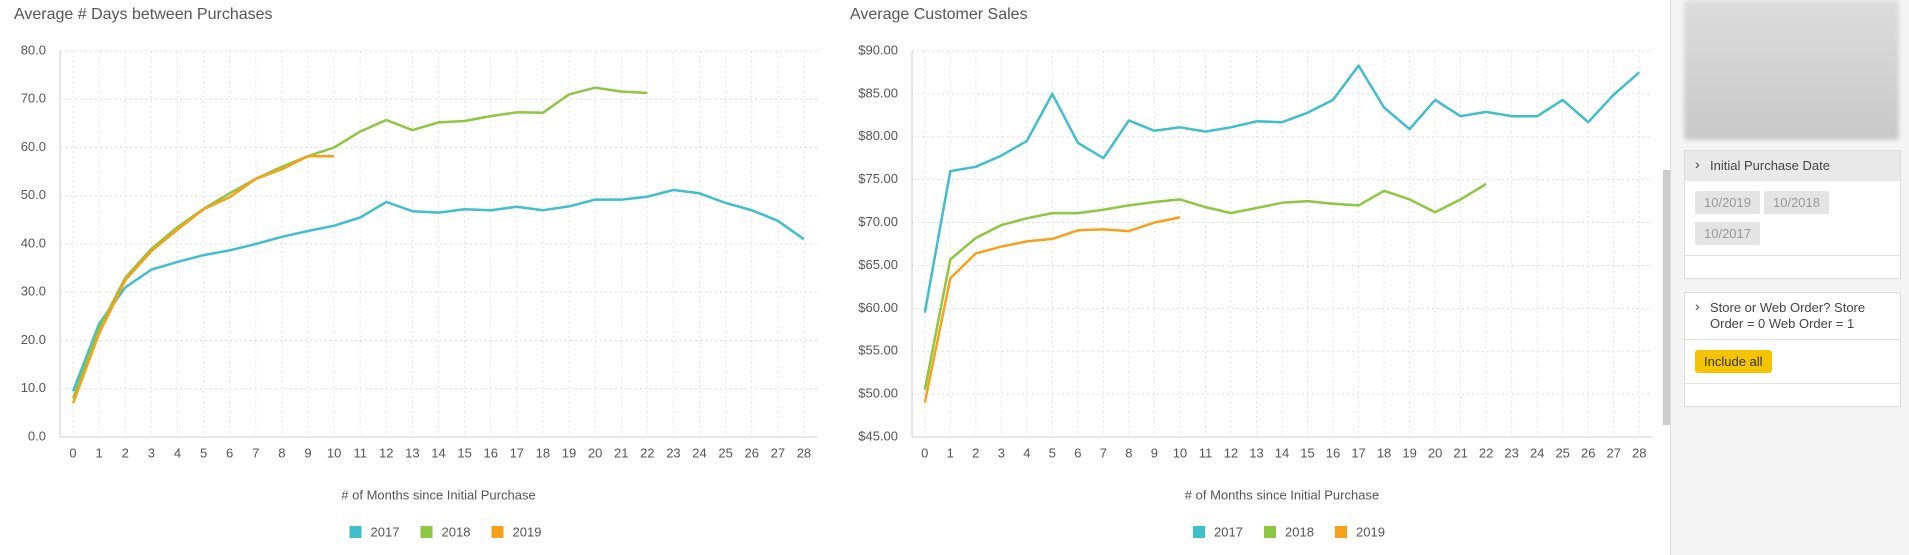 The height and width of the screenshot is (555, 1909). What do you see at coordinates (33, 194) in the screenshot?
I see `y-tick-label: 50.0` at bounding box center [33, 194].